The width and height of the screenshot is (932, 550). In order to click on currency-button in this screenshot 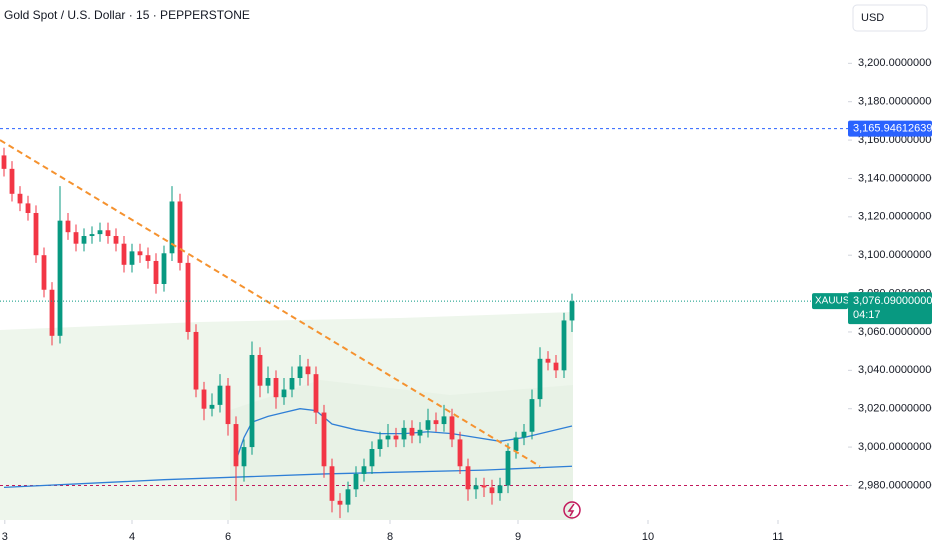, I will do `click(890, 18)`.